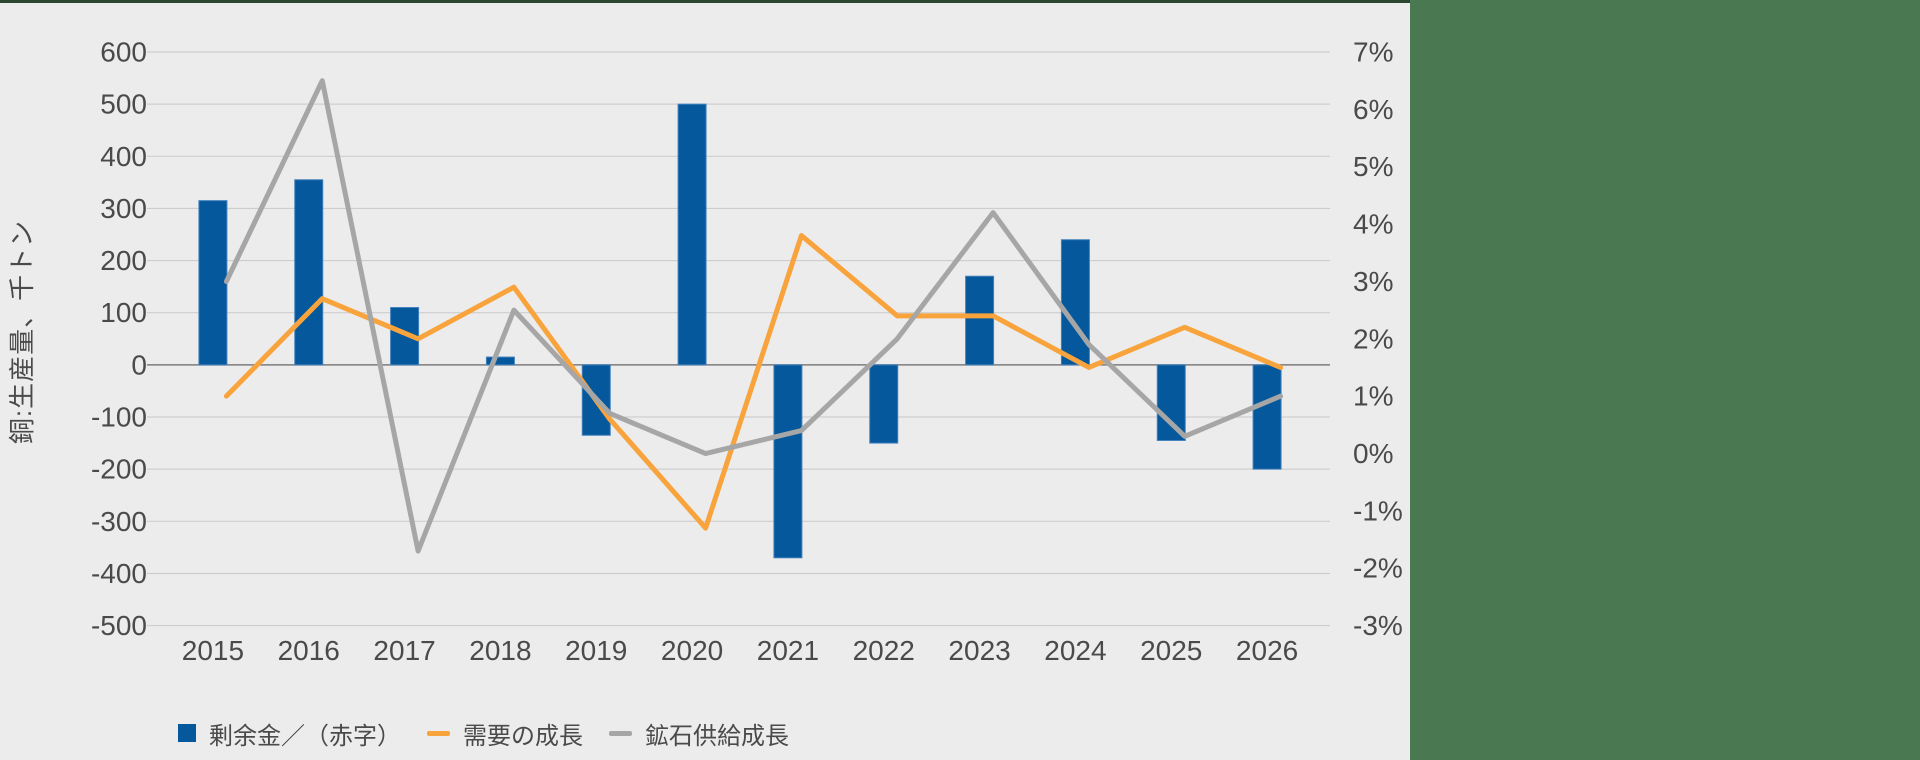 Image resolution: width=1920 pixels, height=760 pixels. Describe the element at coordinates (1373, 109) in the screenshot. I see `right-axis-tick-label: 6%` at that location.